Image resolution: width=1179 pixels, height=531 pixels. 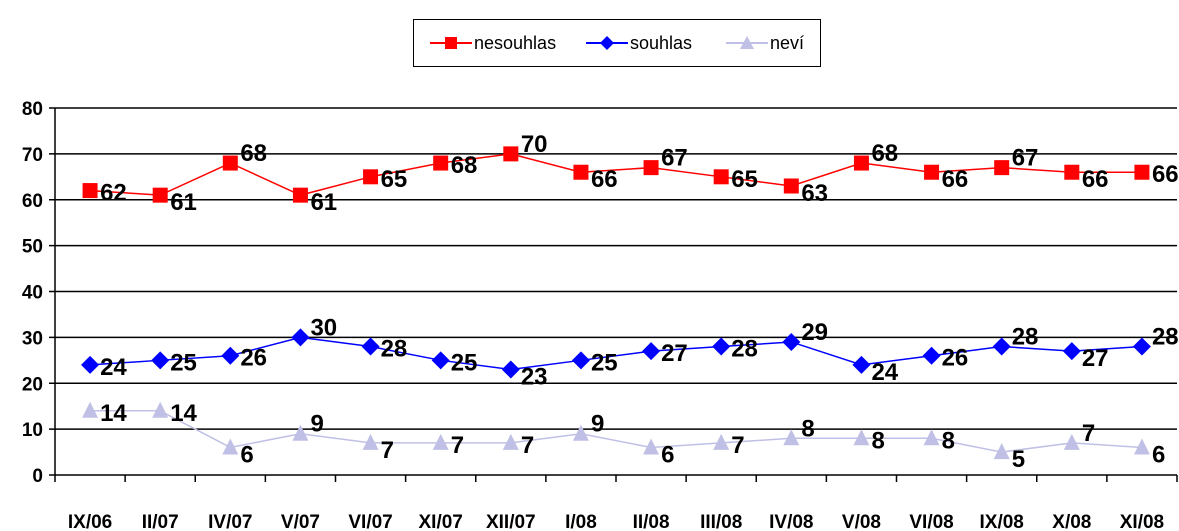 What do you see at coordinates (1071, 521) in the screenshot?
I see `x-tick-label: X/08` at bounding box center [1071, 521].